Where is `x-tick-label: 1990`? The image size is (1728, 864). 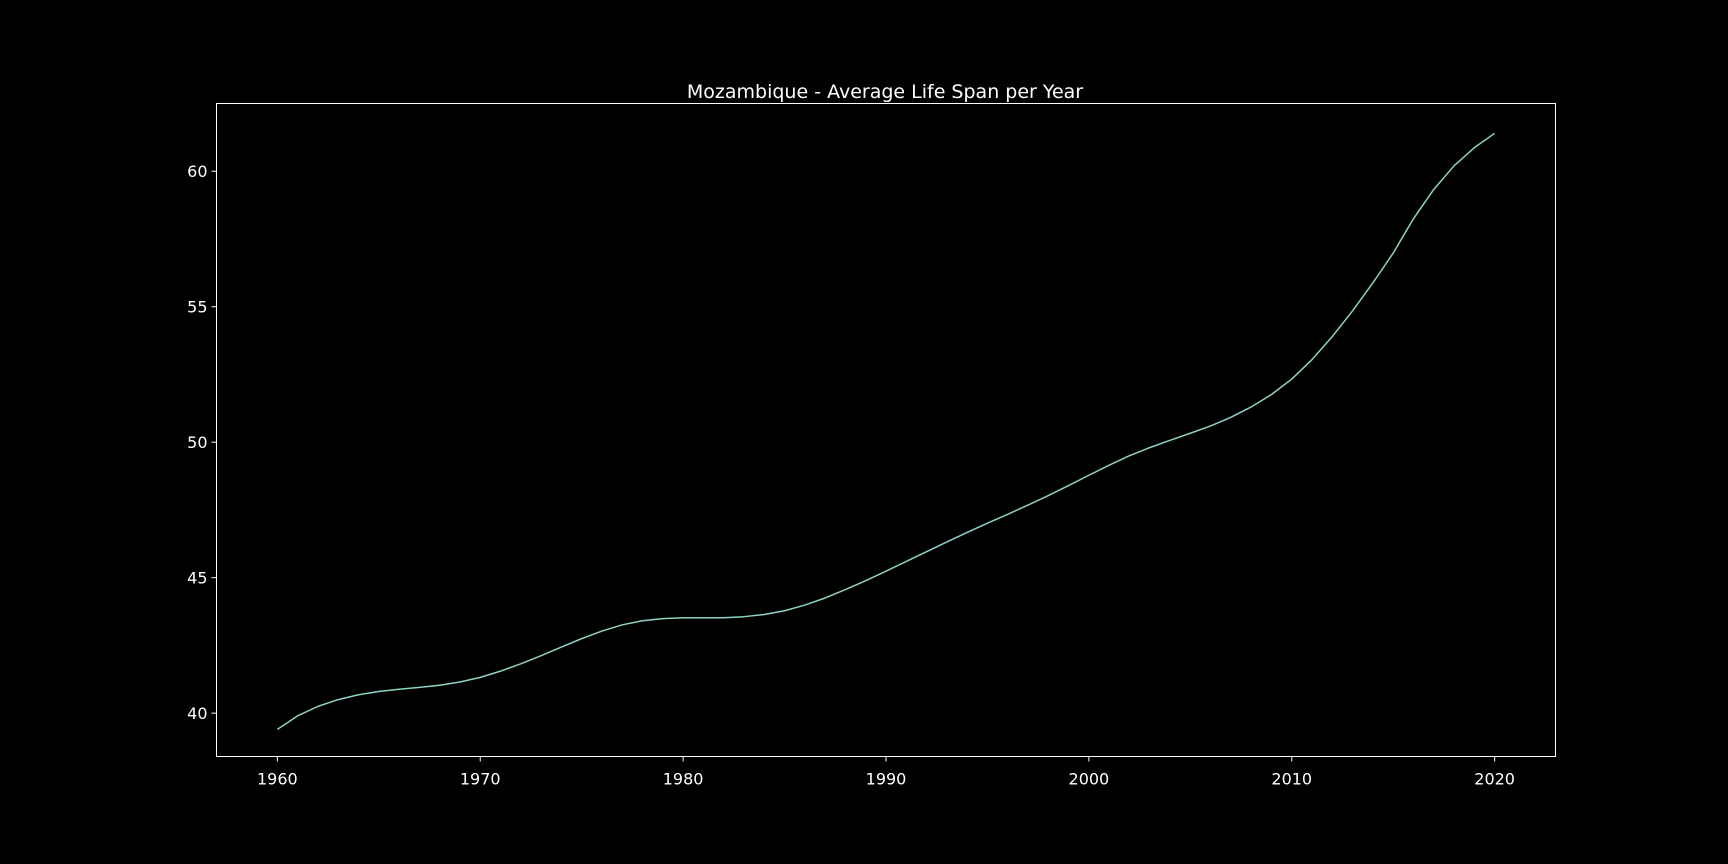
x-tick-label: 1990 is located at coordinates (886, 779).